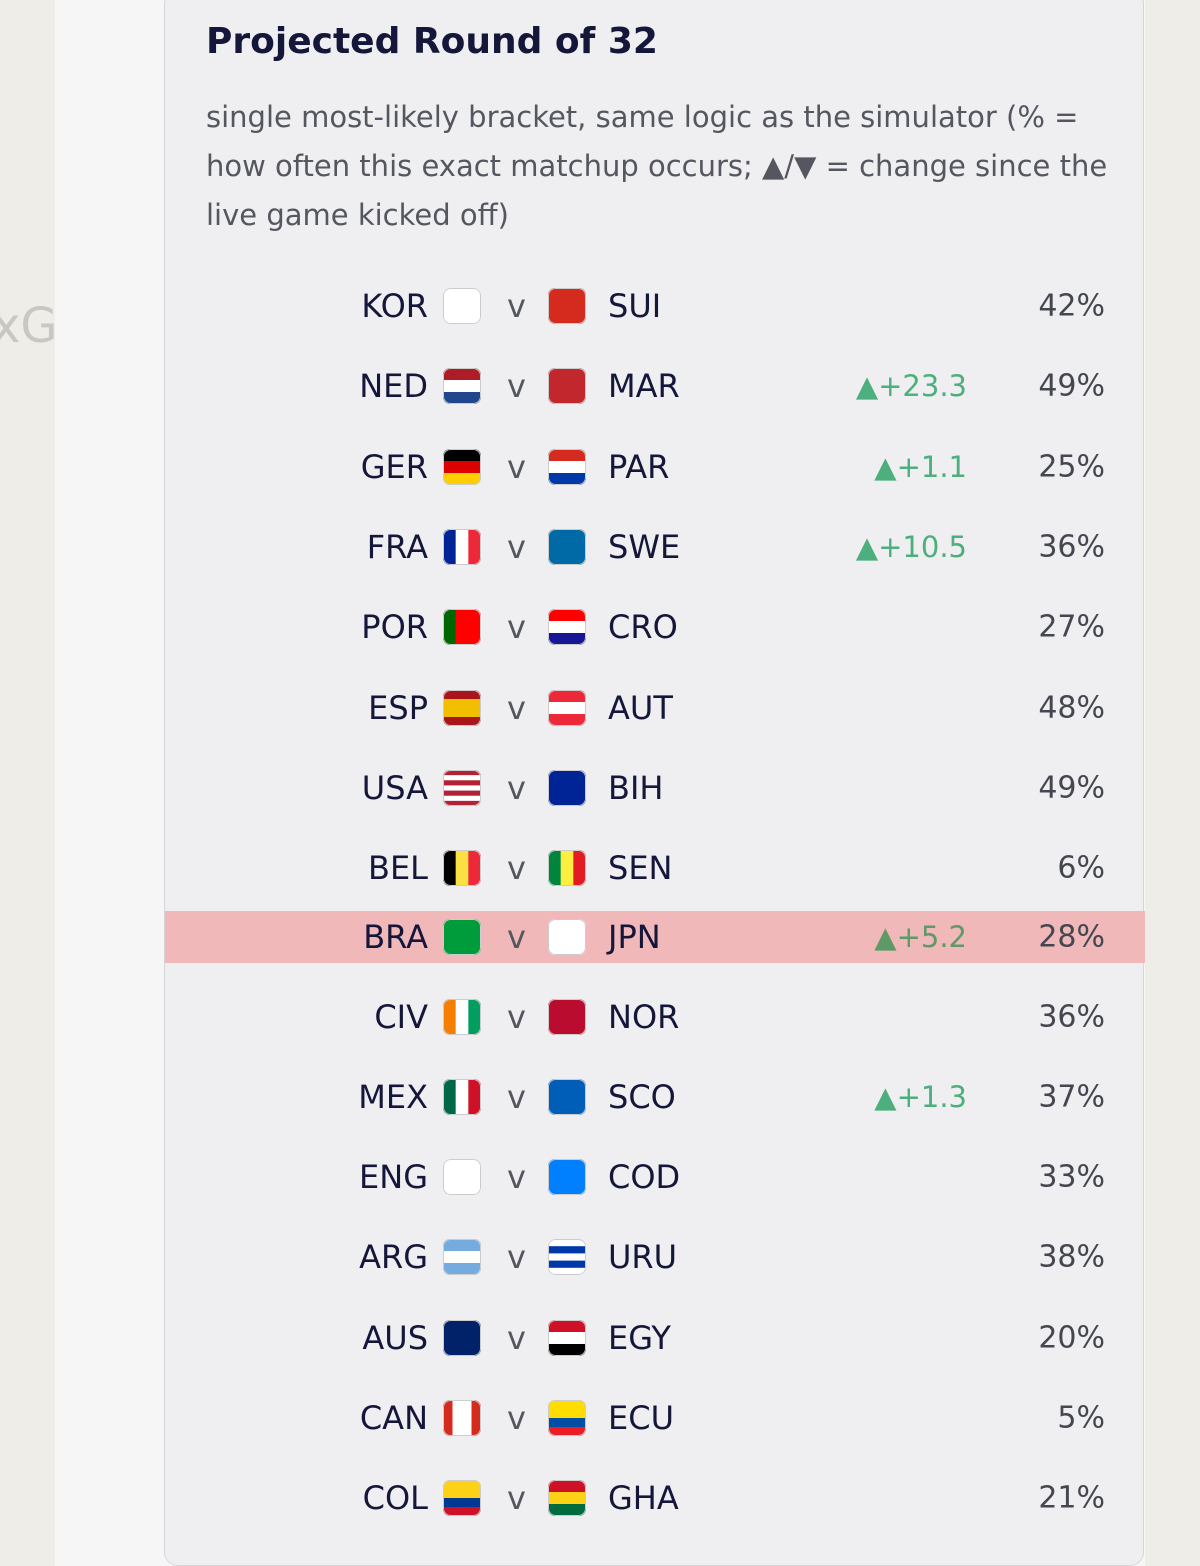  Describe the element at coordinates (393, 386) in the screenshot. I see `home-team: NED` at that location.